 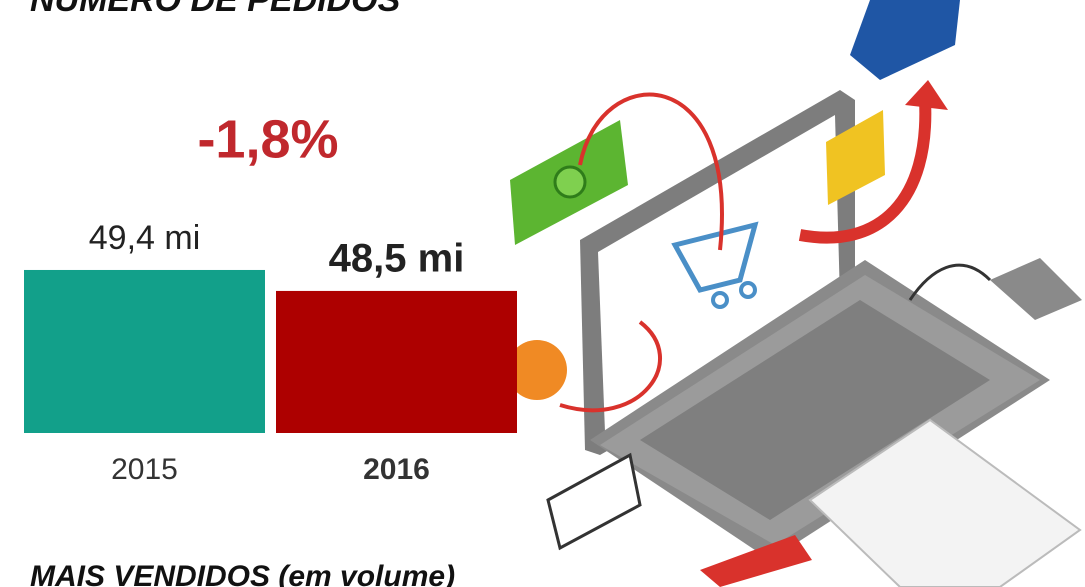 I want to click on annotation: -1,8%, so click(x=267, y=139).